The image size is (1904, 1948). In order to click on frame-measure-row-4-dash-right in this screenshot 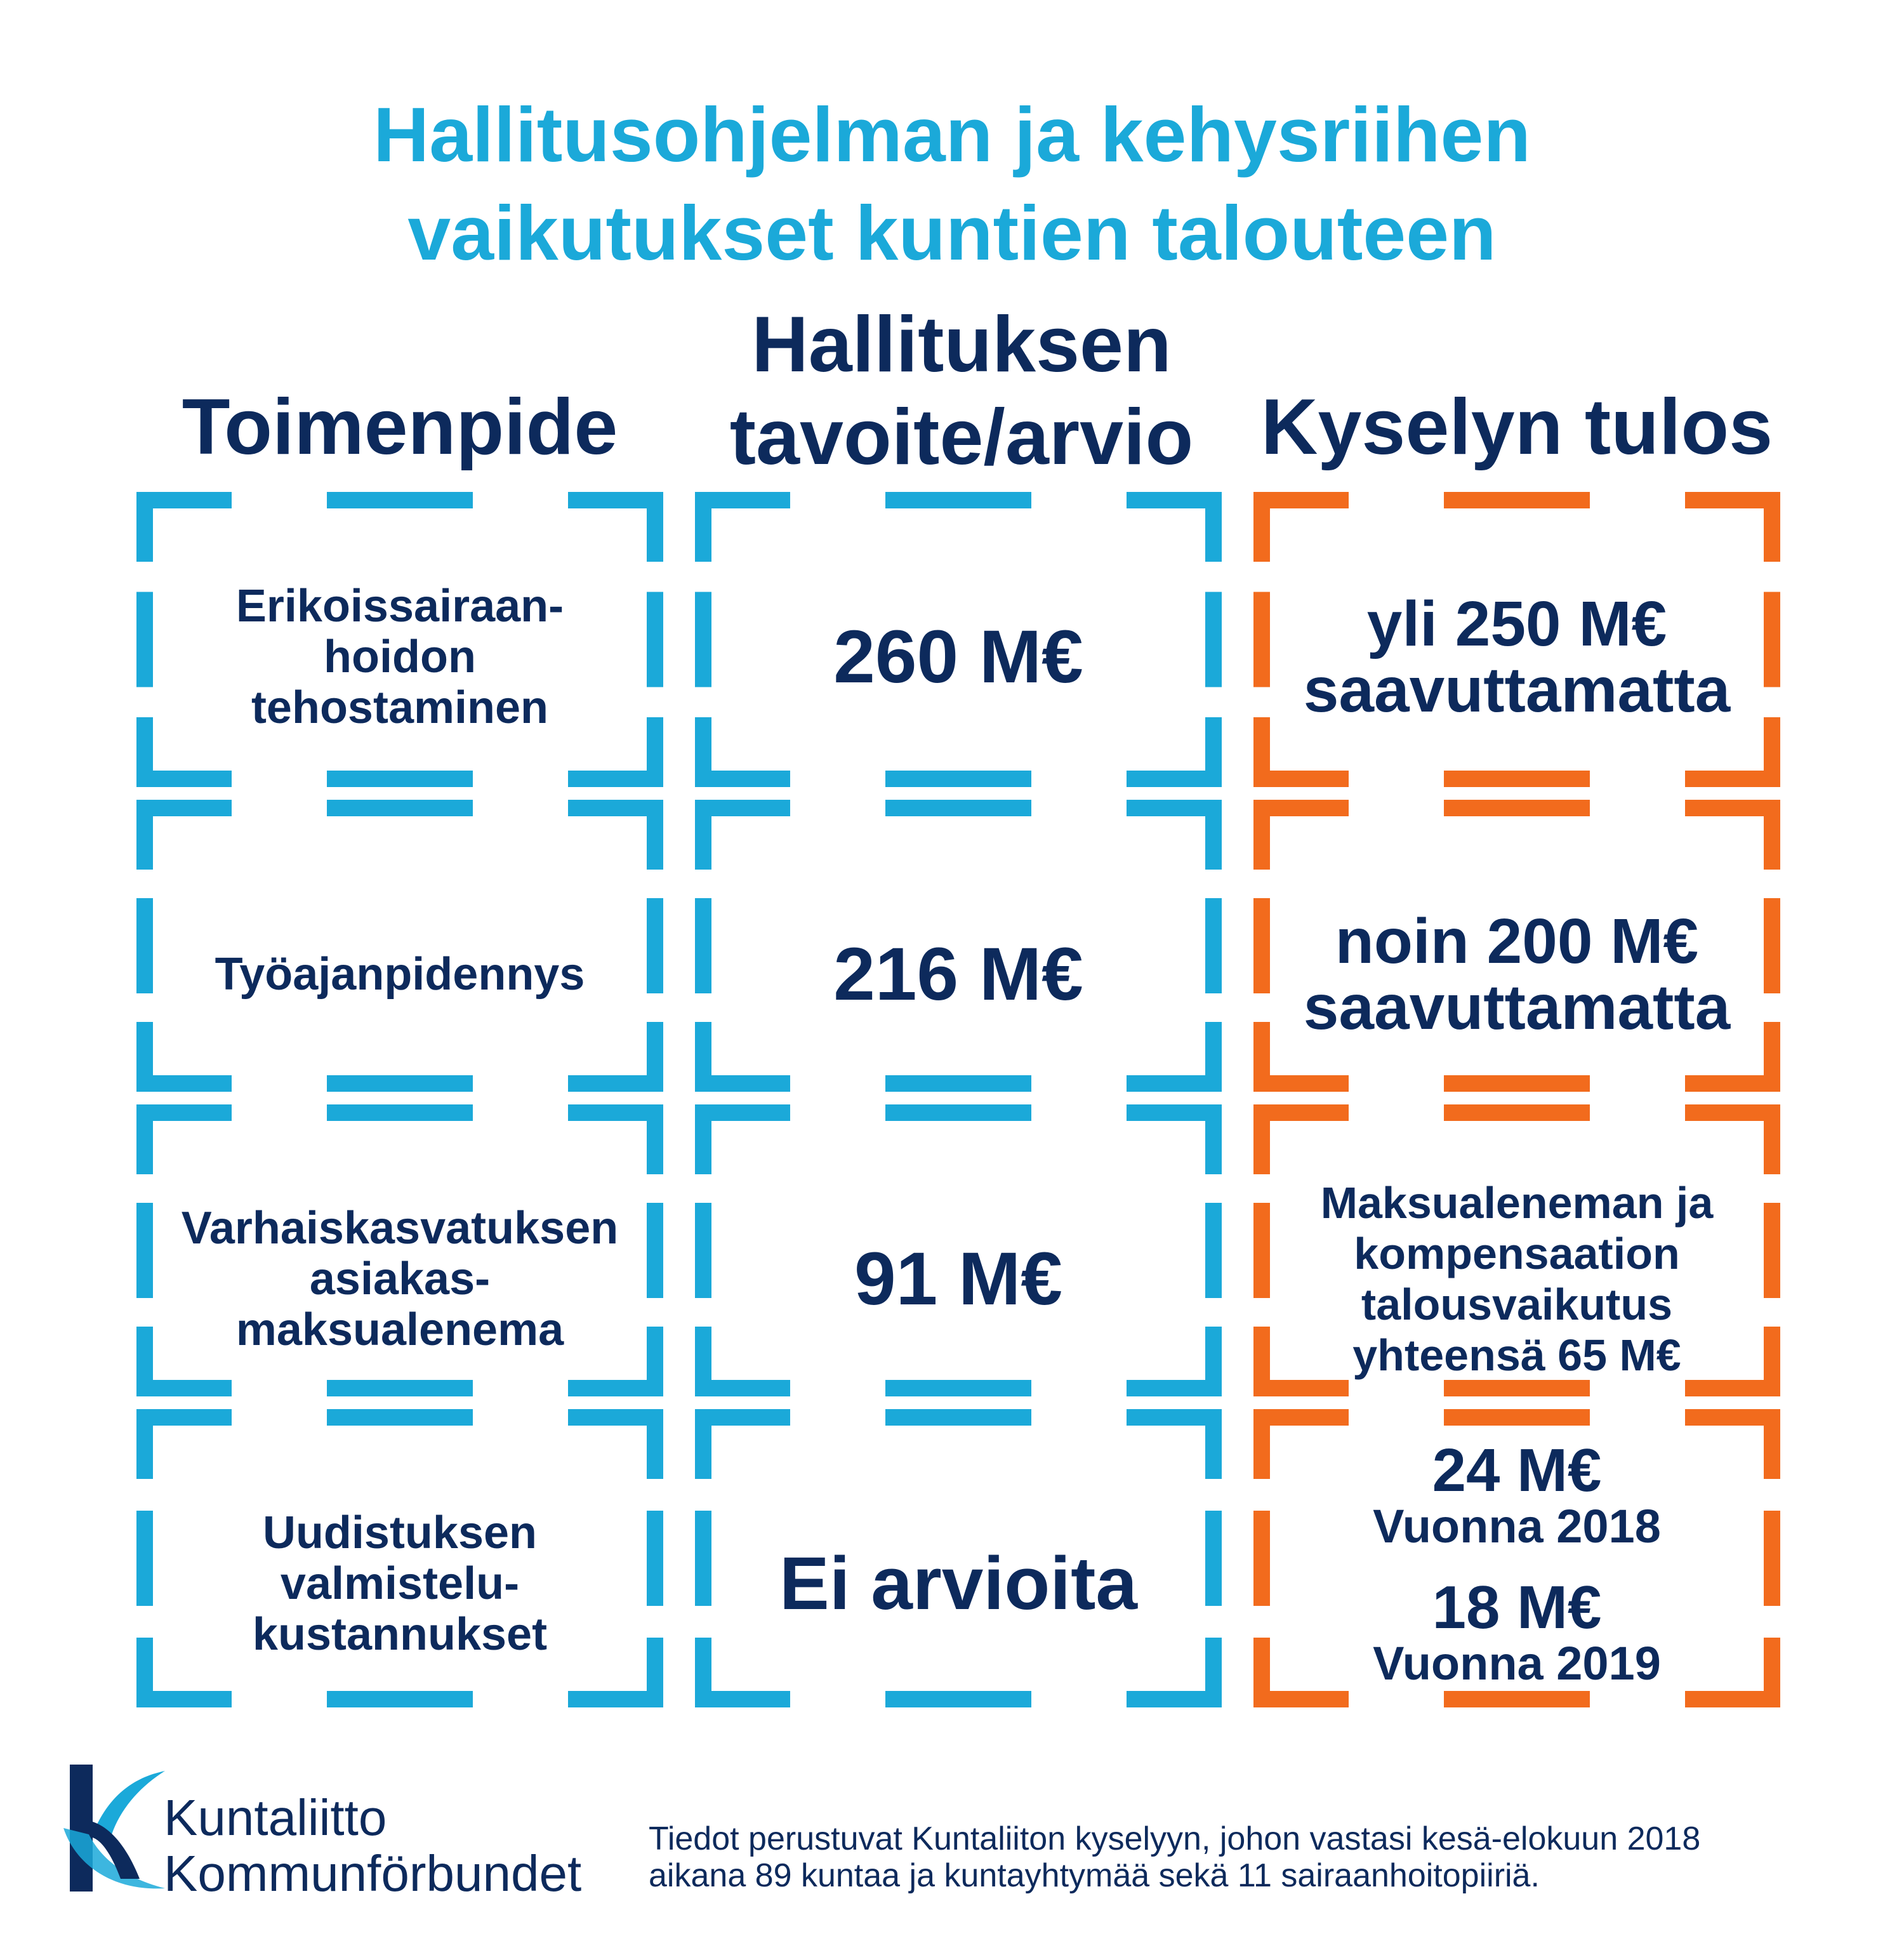, I will do `click(655, 1558)`.